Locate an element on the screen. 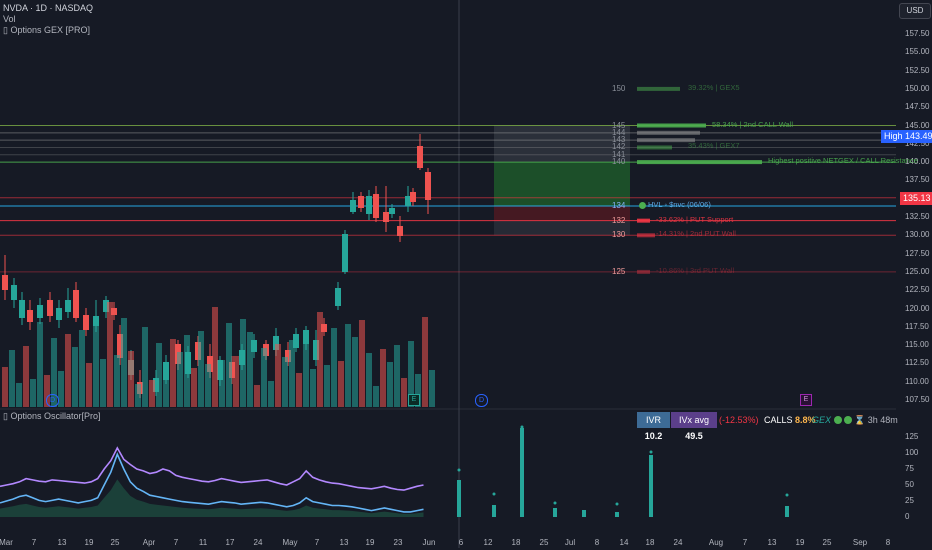  call-zone-box is located at coordinates (562, 184).